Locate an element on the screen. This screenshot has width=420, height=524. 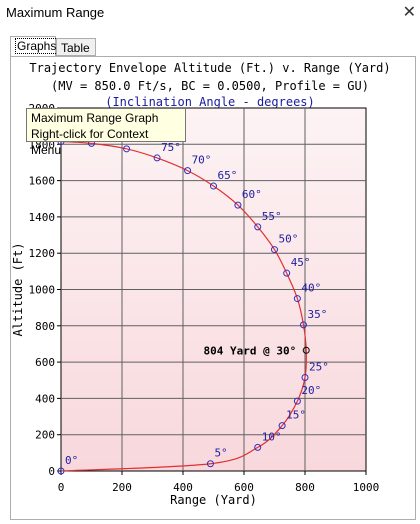
angle-label: 65° is located at coordinates (228, 175).